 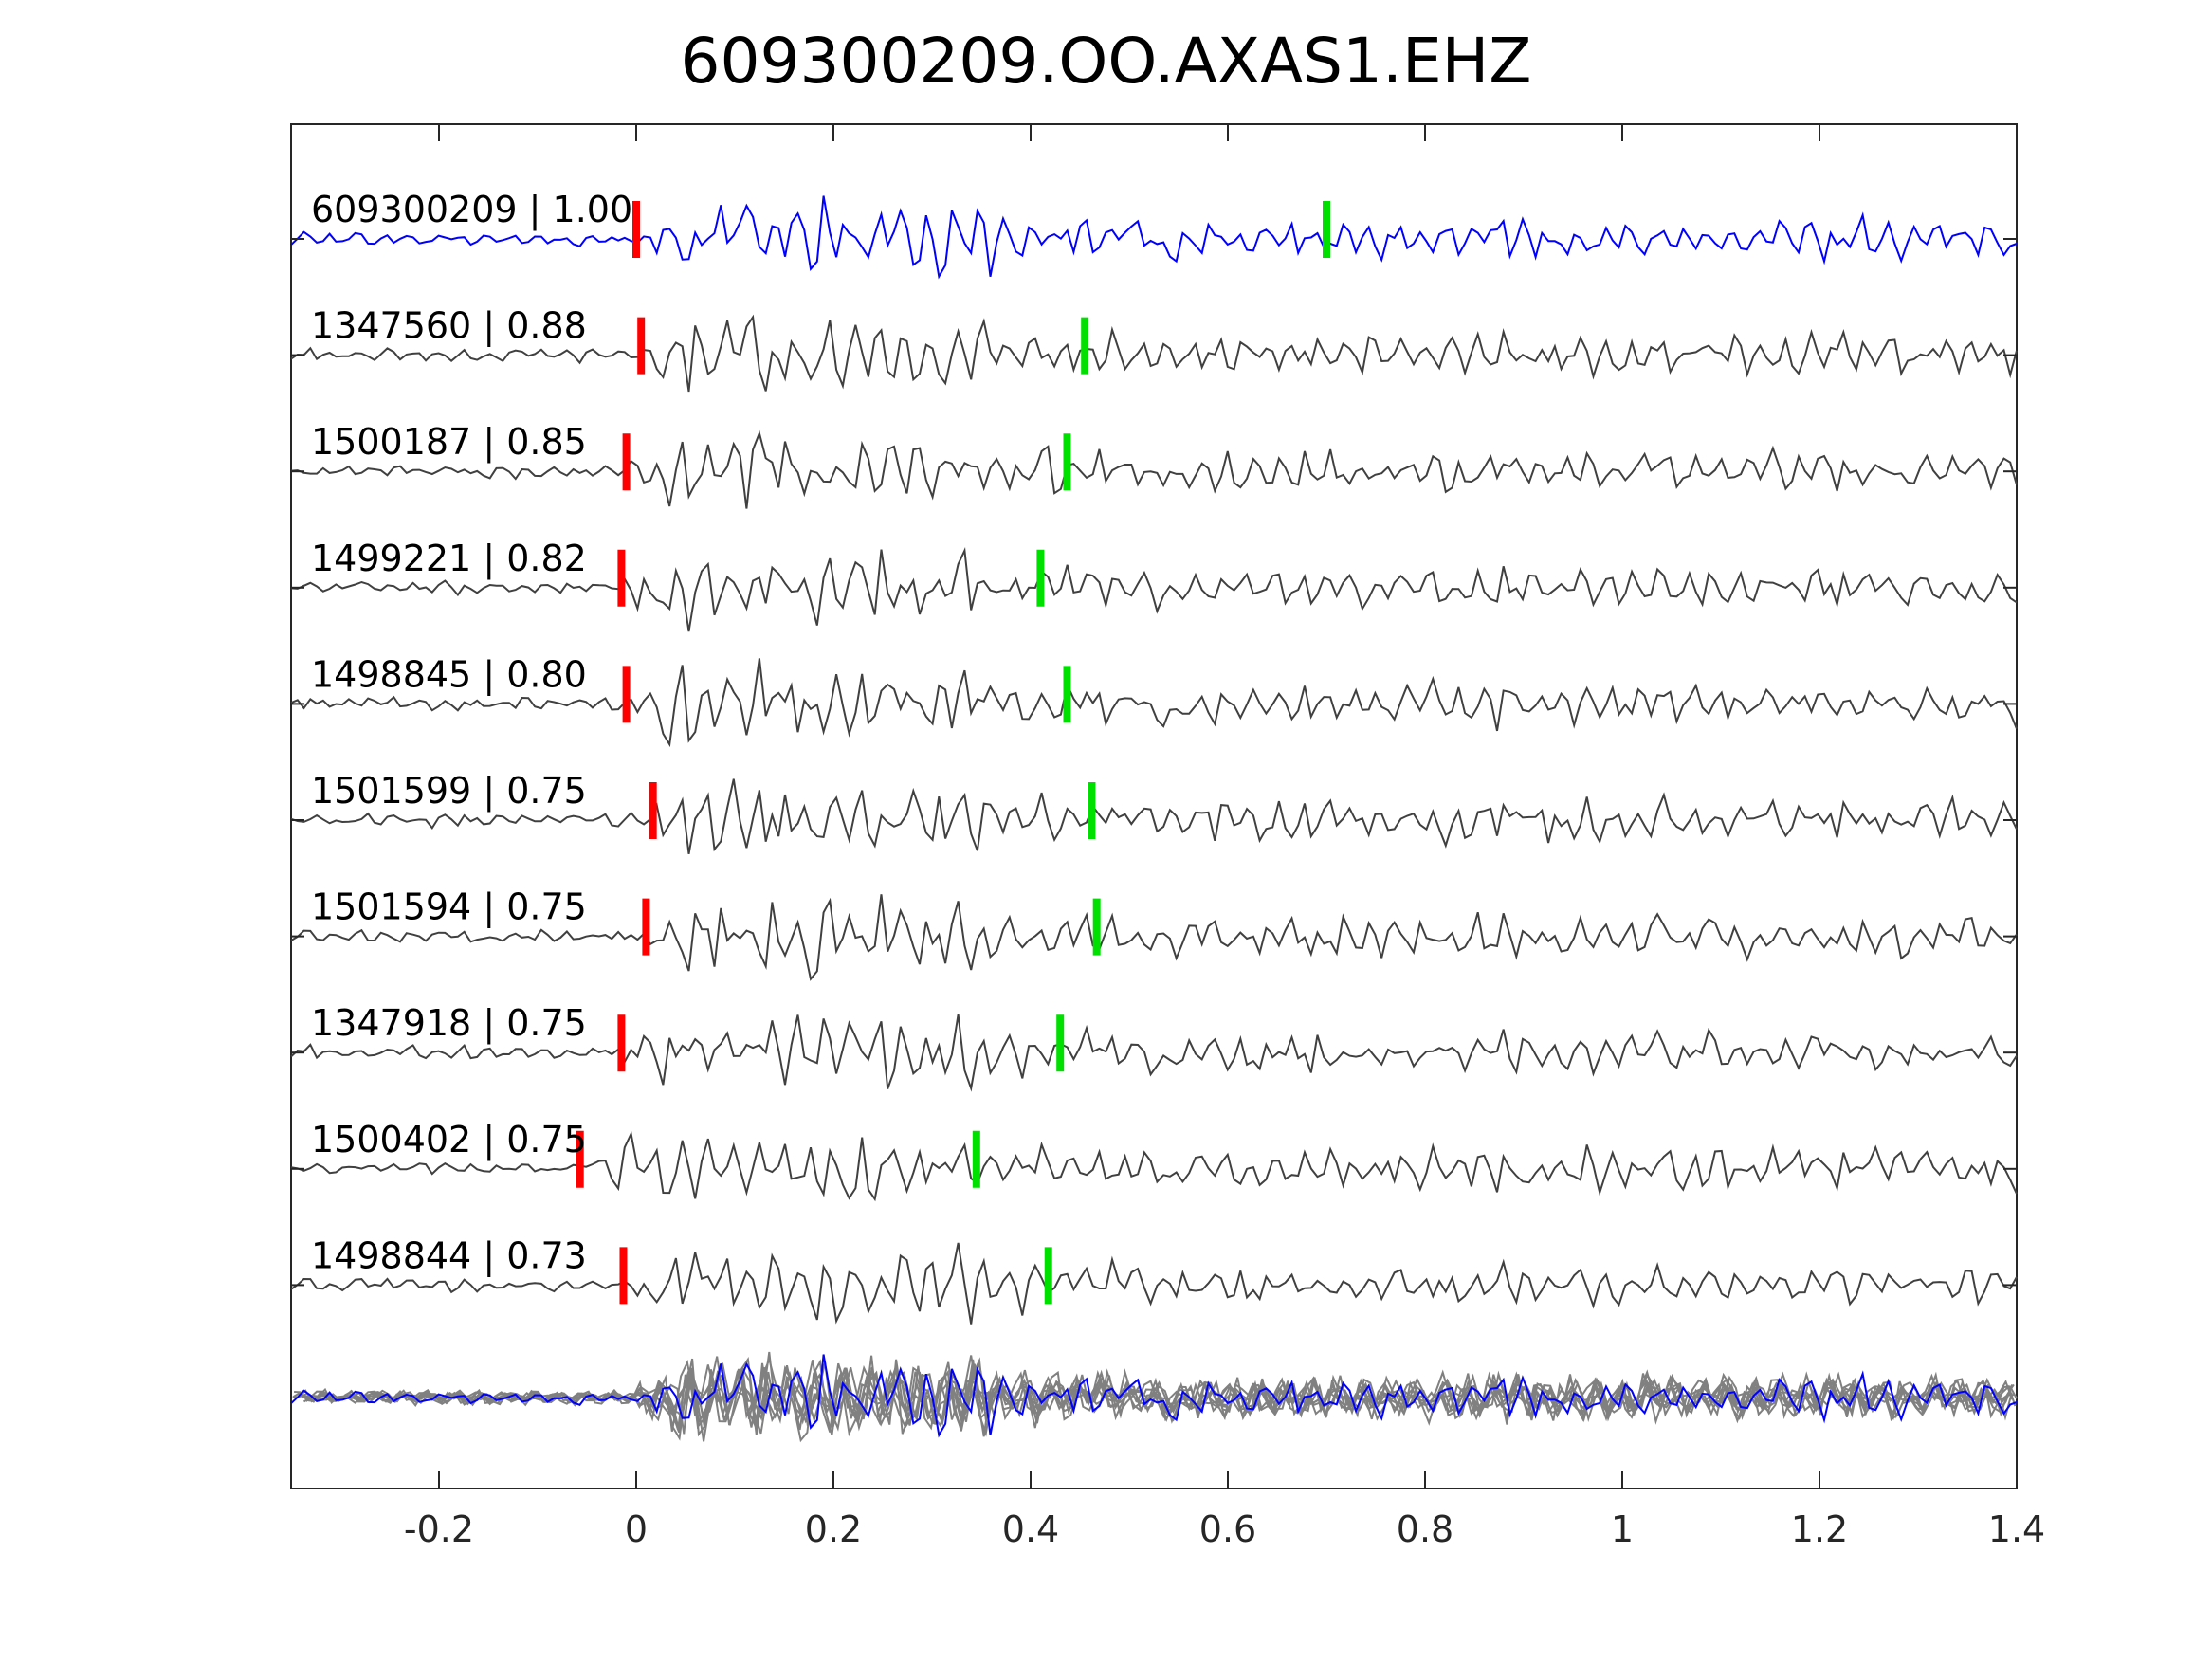 What do you see at coordinates (1106, 62) in the screenshot?
I see `chart-title: 609300209.OO.AXAS1.EHZ` at bounding box center [1106, 62].